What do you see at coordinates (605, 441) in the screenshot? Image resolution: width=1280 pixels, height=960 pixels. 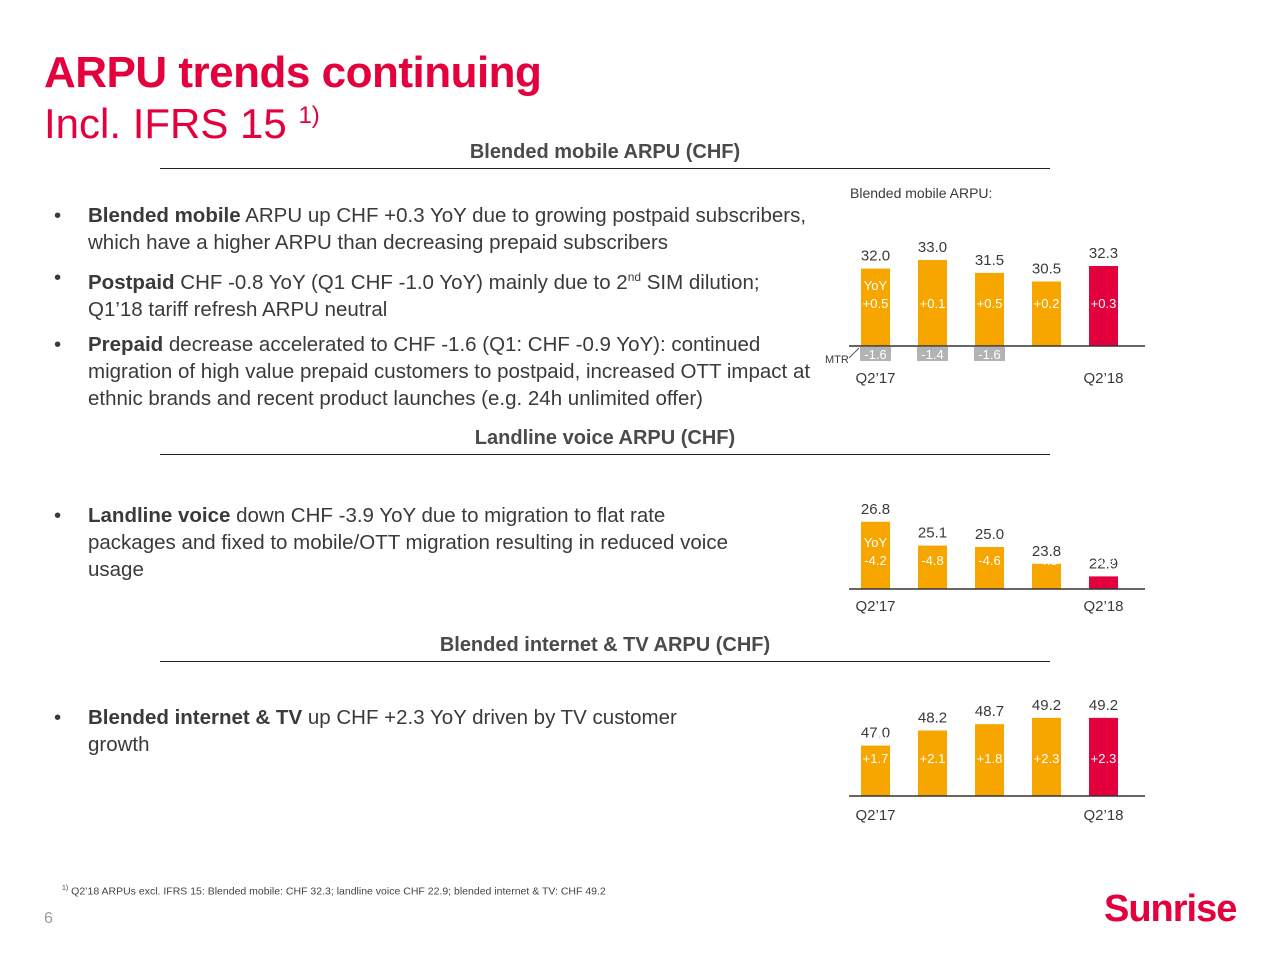 I see `landline-section-header: Landline voice ARPU (CHF)` at bounding box center [605, 441].